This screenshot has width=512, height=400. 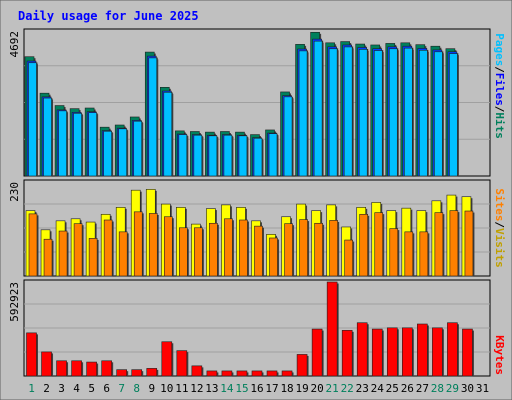 I want to click on day-label: 21, so click(x=332, y=388).